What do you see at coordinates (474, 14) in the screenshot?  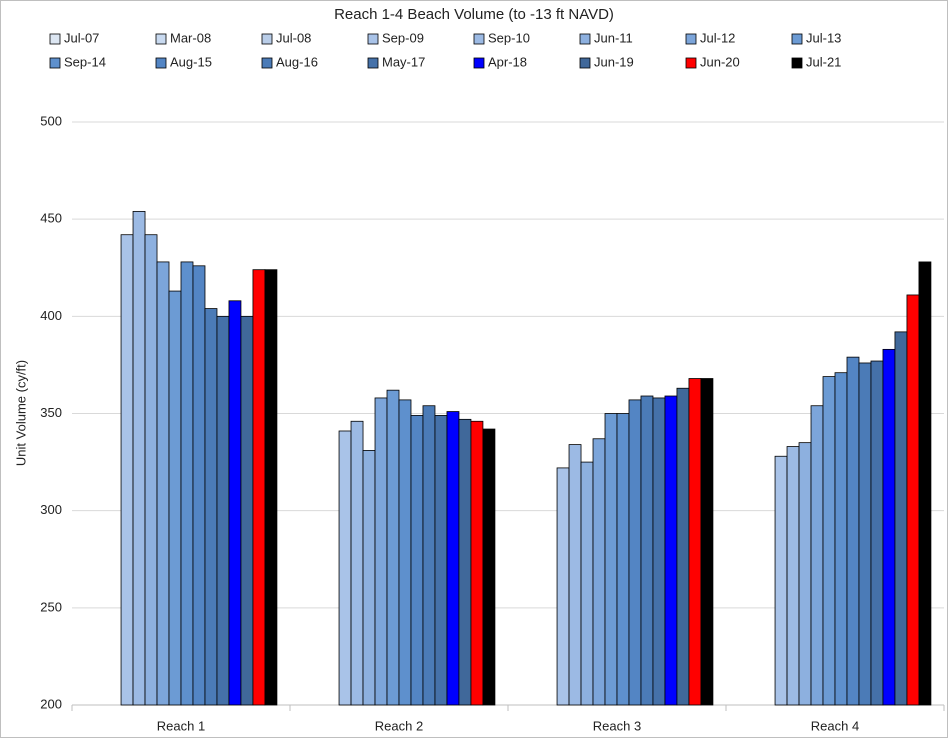 I see `chart-title: Reach 1-4 Beach Volume (to -13 ft NAVD)` at bounding box center [474, 14].